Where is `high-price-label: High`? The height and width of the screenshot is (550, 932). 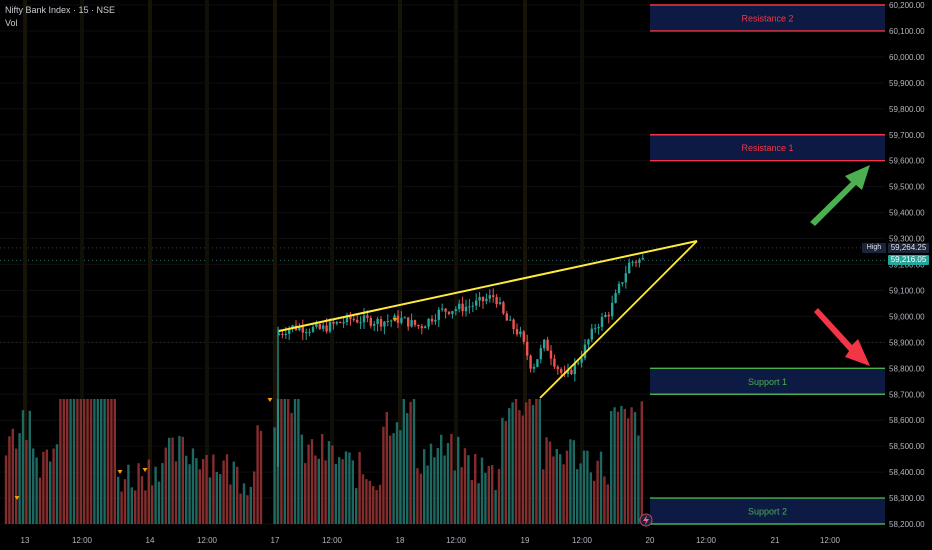
high-price-label: High is located at coordinates (874, 247).